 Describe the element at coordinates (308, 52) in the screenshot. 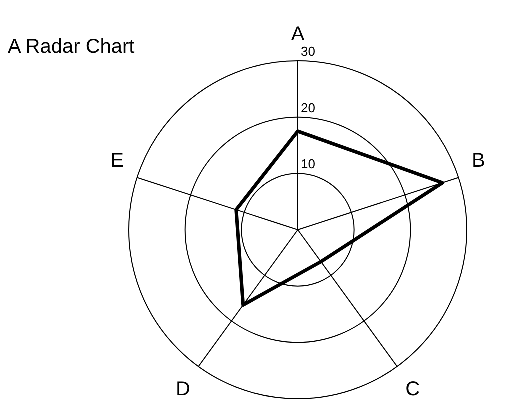

I see `y-tick-label: 30` at that location.